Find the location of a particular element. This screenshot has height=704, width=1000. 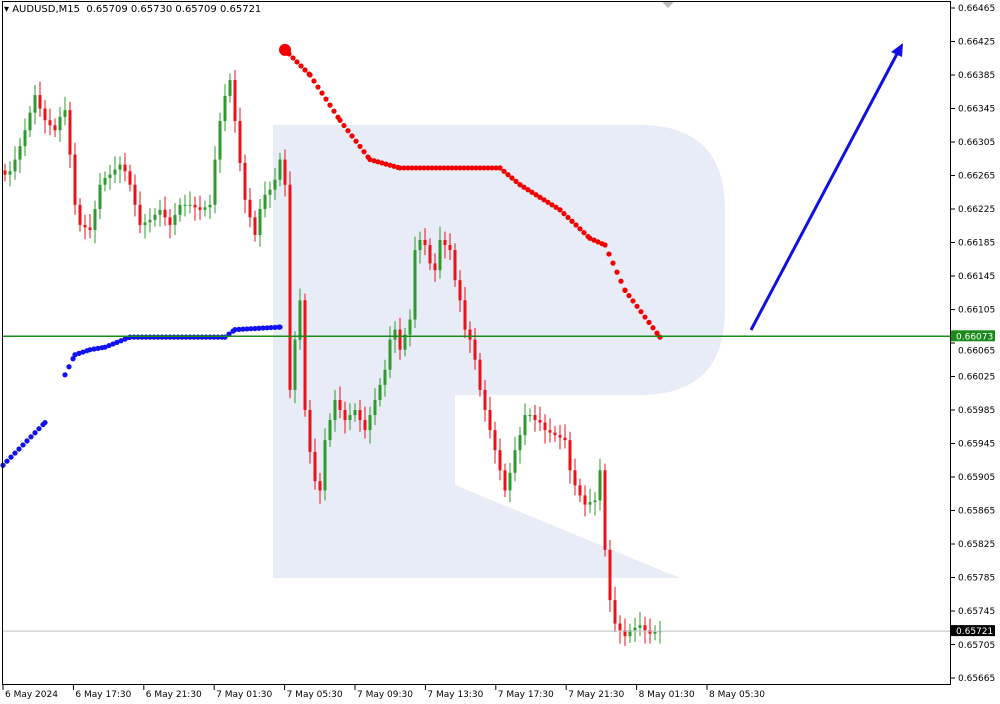

y-tick-label: 0.65825 is located at coordinates (976, 545).